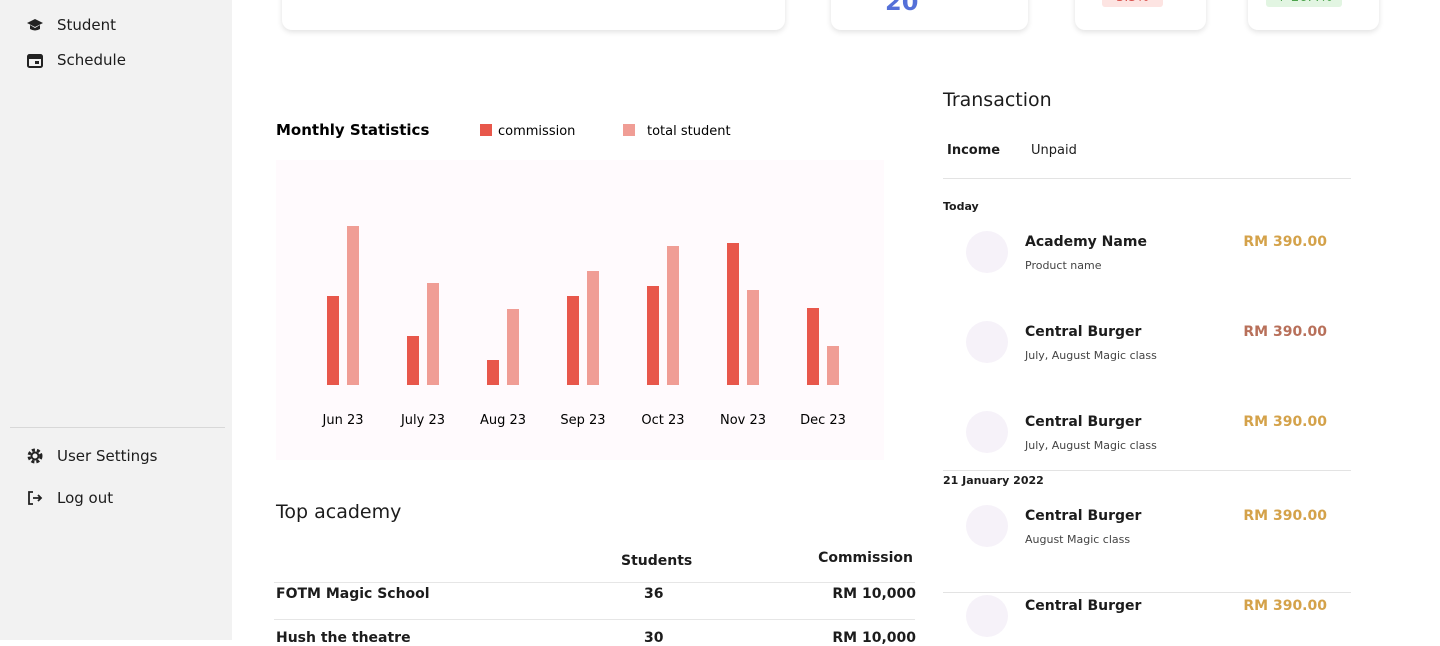 The image size is (1440, 646). What do you see at coordinates (85, 498) in the screenshot?
I see `nav-item: Log out` at bounding box center [85, 498].